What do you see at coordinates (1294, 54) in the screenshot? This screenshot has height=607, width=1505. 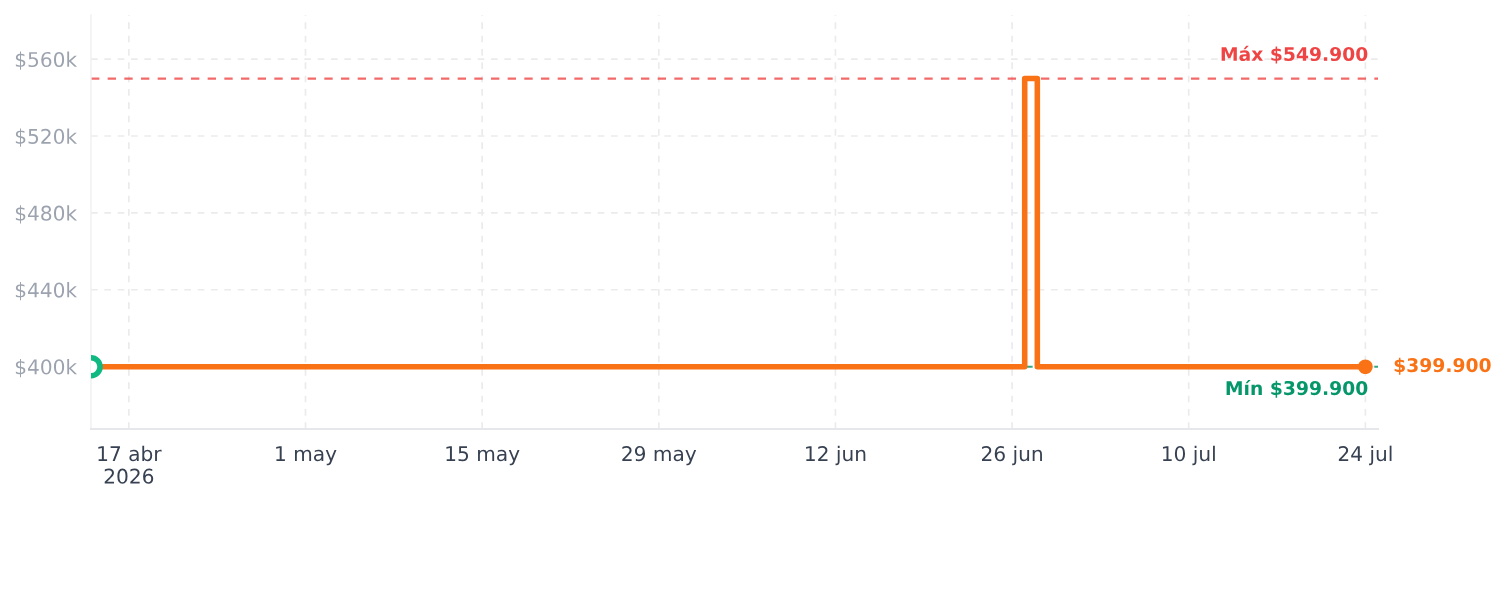 I see `ref-line-label: Máx $549.900` at bounding box center [1294, 54].